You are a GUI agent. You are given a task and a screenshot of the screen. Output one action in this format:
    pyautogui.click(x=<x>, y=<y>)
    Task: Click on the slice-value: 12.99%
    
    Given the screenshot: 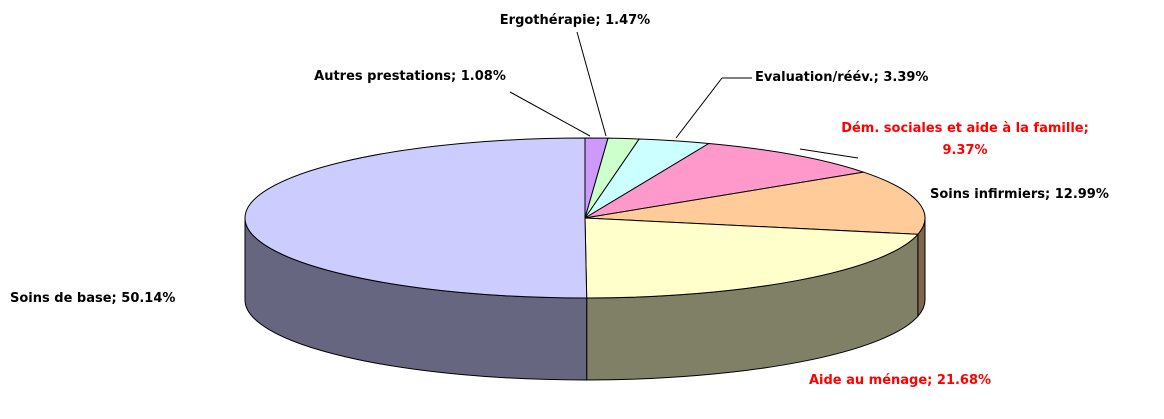 What is the action you would take?
    pyautogui.click(x=1081, y=194)
    